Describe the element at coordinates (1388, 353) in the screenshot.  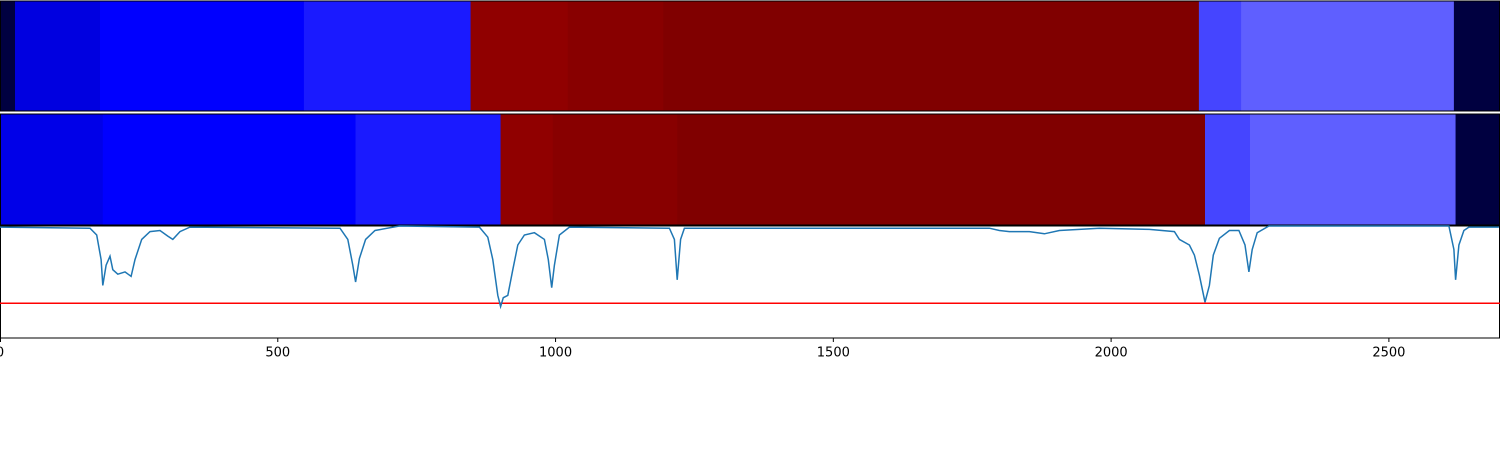
I see `x-tick-label: 2500` at that location.